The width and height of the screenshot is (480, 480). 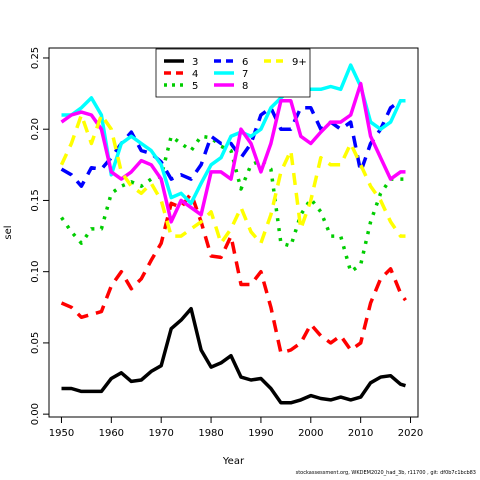 What do you see at coordinates (210, 433) in the screenshot?
I see `x-tick-label: 1980` at bounding box center [210, 433].